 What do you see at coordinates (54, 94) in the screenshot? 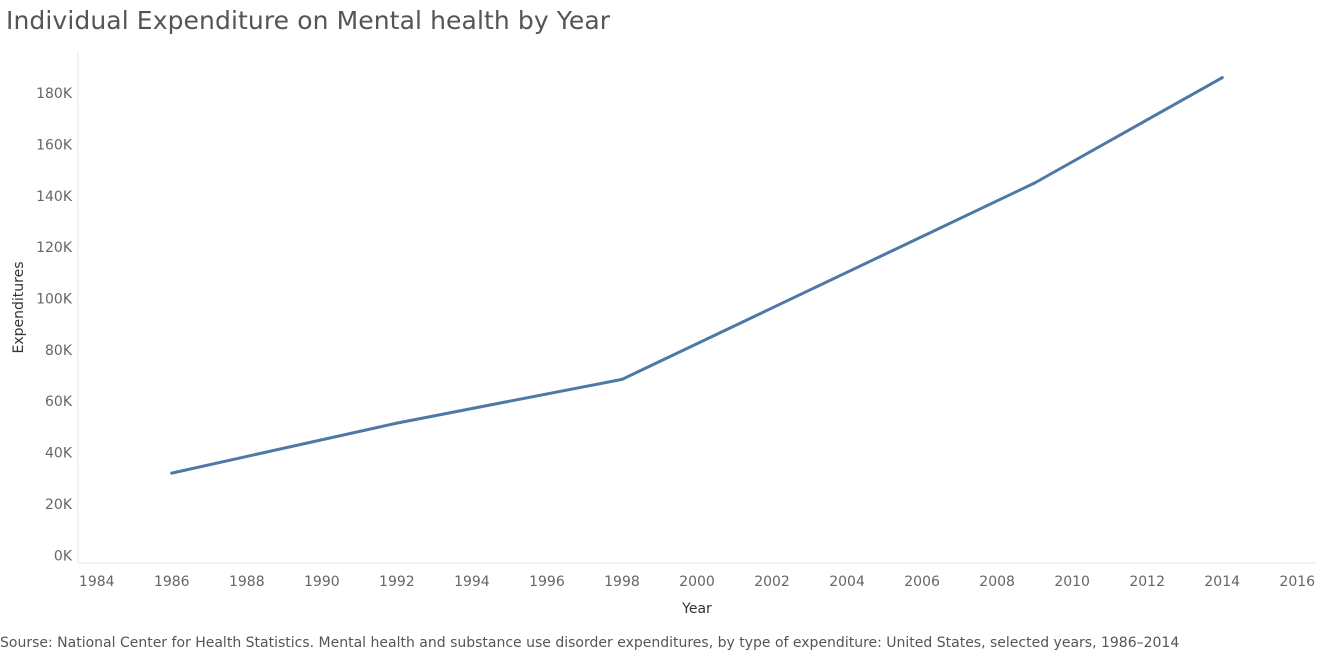
I see `y-tick-label: 180K` at bounding box center [54, 94].